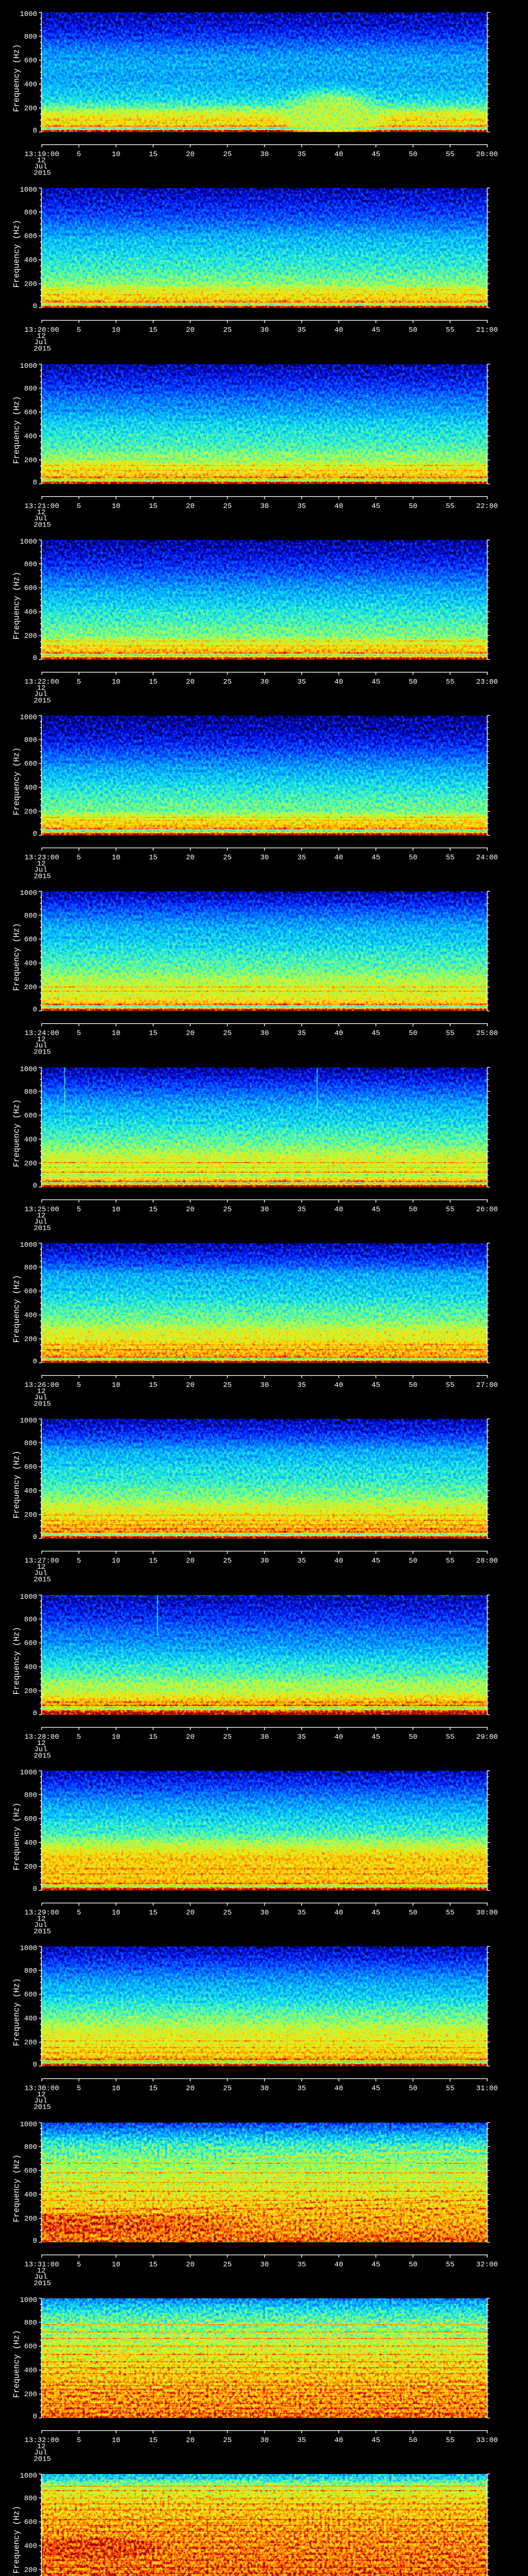  Describe the element at coordinates (487, 506) in the screenshot. I see `svg-text: 22:00` at that location.